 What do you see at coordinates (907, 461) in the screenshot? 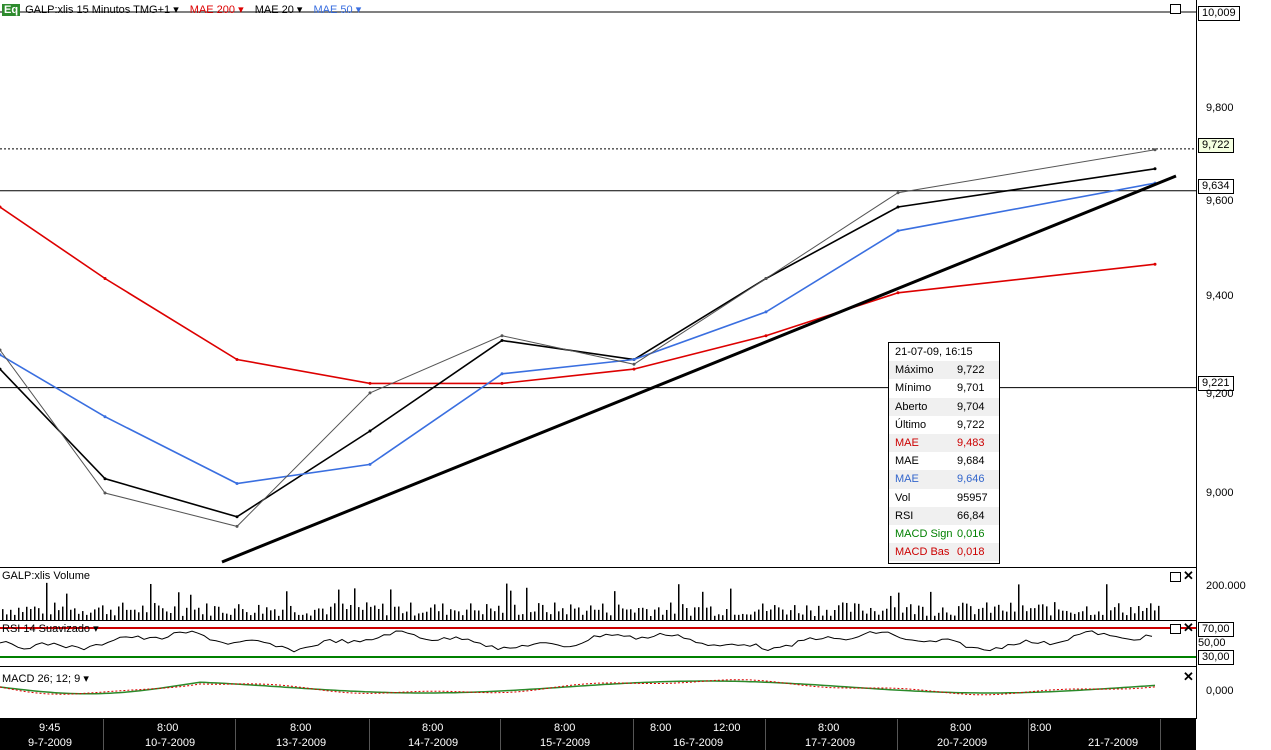
I see `info-label: MAE` at bounding box center [907, 461].